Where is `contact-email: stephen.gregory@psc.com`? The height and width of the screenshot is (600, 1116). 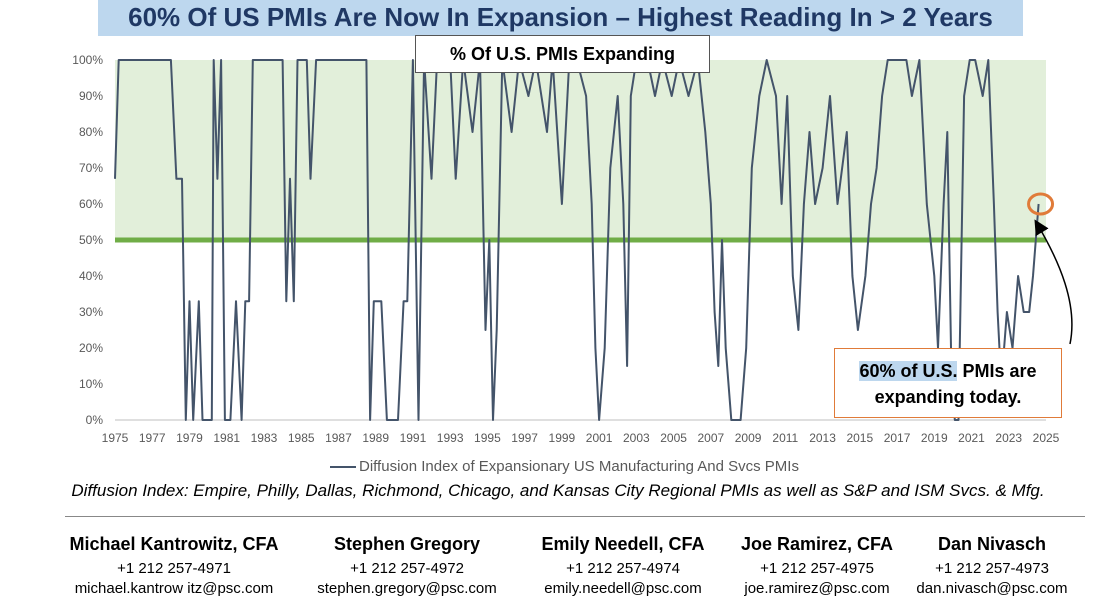
contact-email: stephen.gregory@psc.com is located at coordinates (407, 588).